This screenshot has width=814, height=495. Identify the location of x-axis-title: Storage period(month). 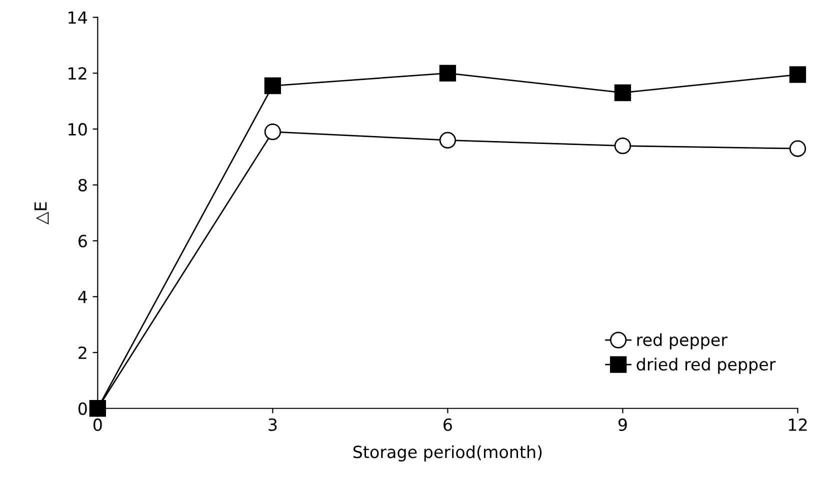
(447, 453).